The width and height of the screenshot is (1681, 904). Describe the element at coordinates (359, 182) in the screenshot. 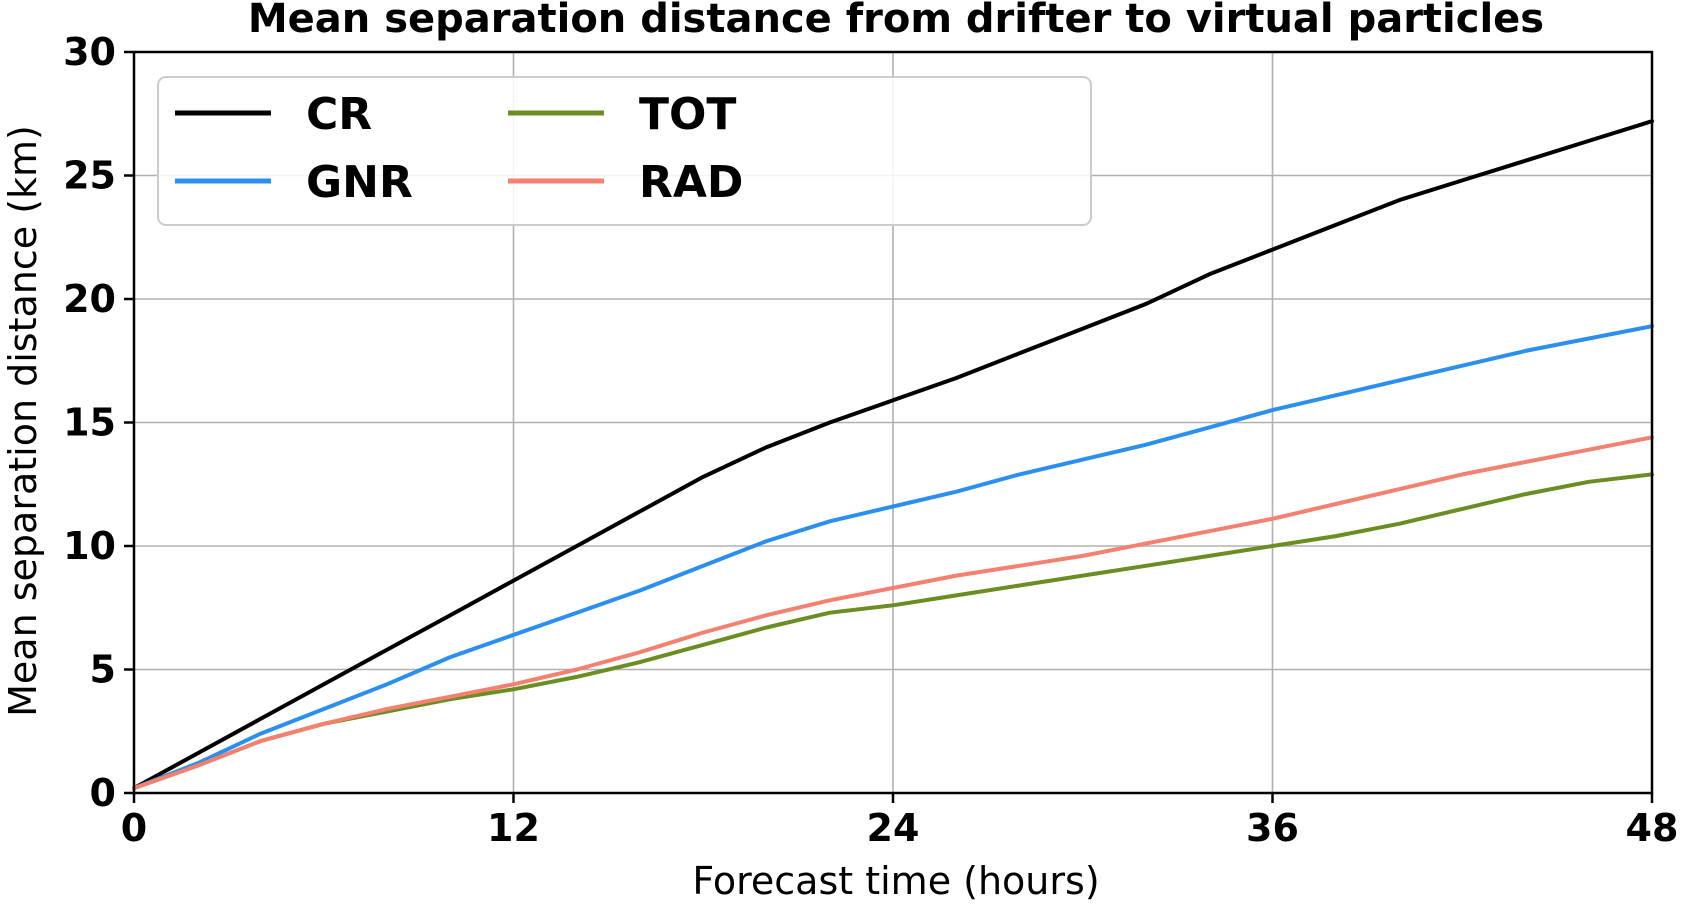

I see `legend-label: GNR` at that location.